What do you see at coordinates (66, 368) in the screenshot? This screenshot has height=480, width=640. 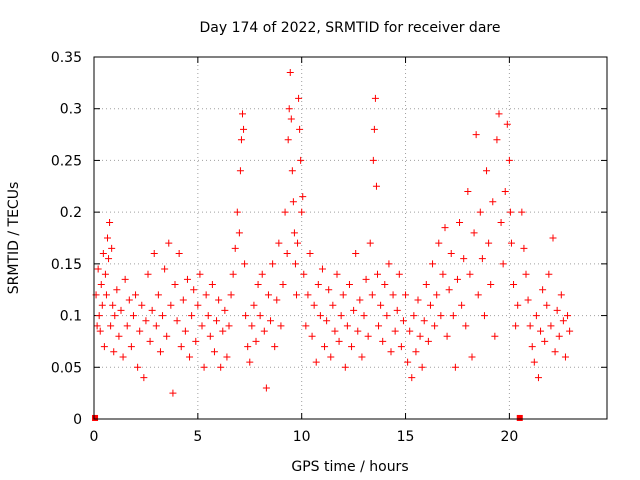 I see `y-tick-label: 0.05` at bounding box center [66, 368].